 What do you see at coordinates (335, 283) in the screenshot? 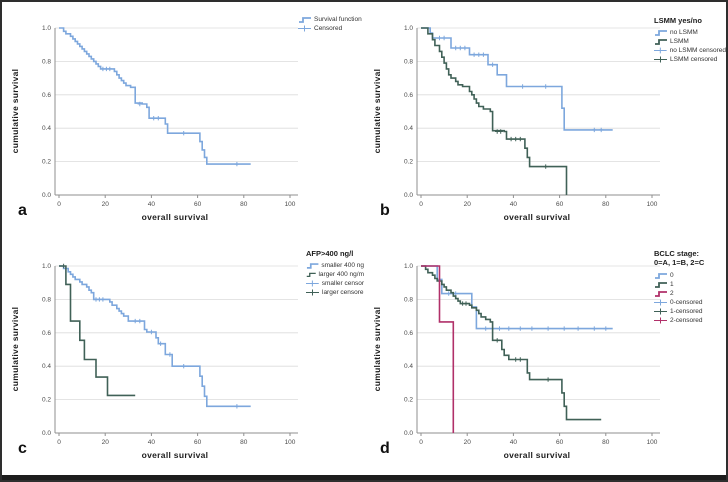
I see `legend-item: smaller censor` at bounding box center [335, 283].